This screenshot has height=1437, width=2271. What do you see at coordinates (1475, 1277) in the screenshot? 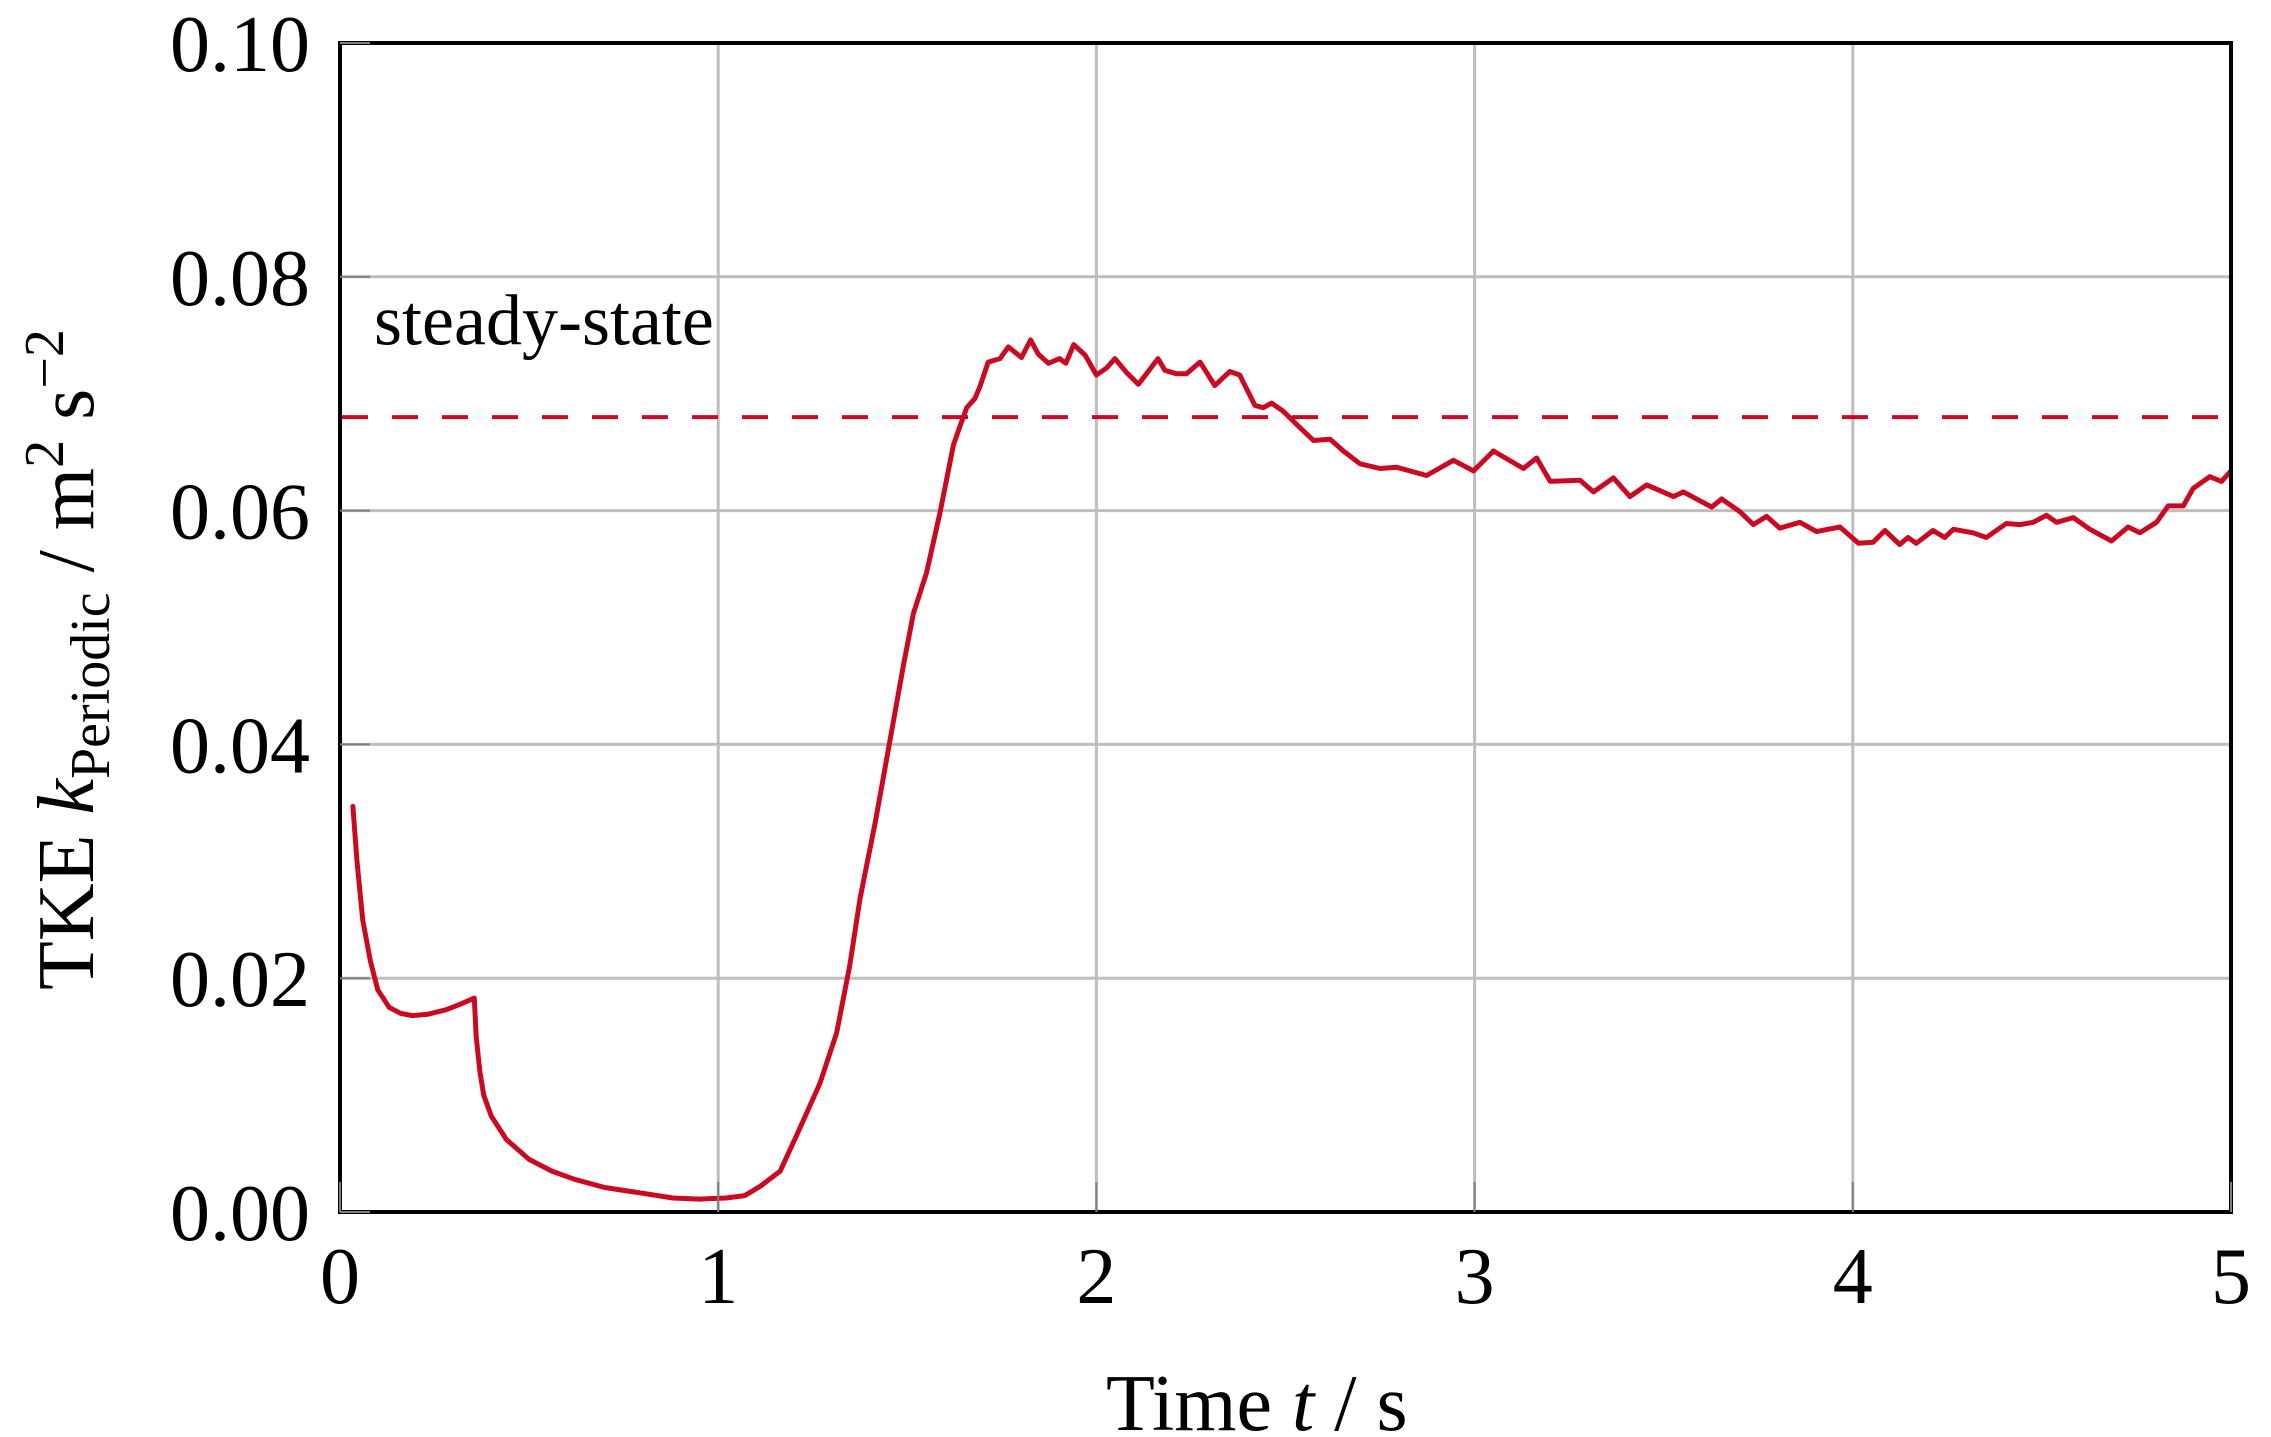
I see `x-tick-label: 3` at bounding box center [1475, 1277].